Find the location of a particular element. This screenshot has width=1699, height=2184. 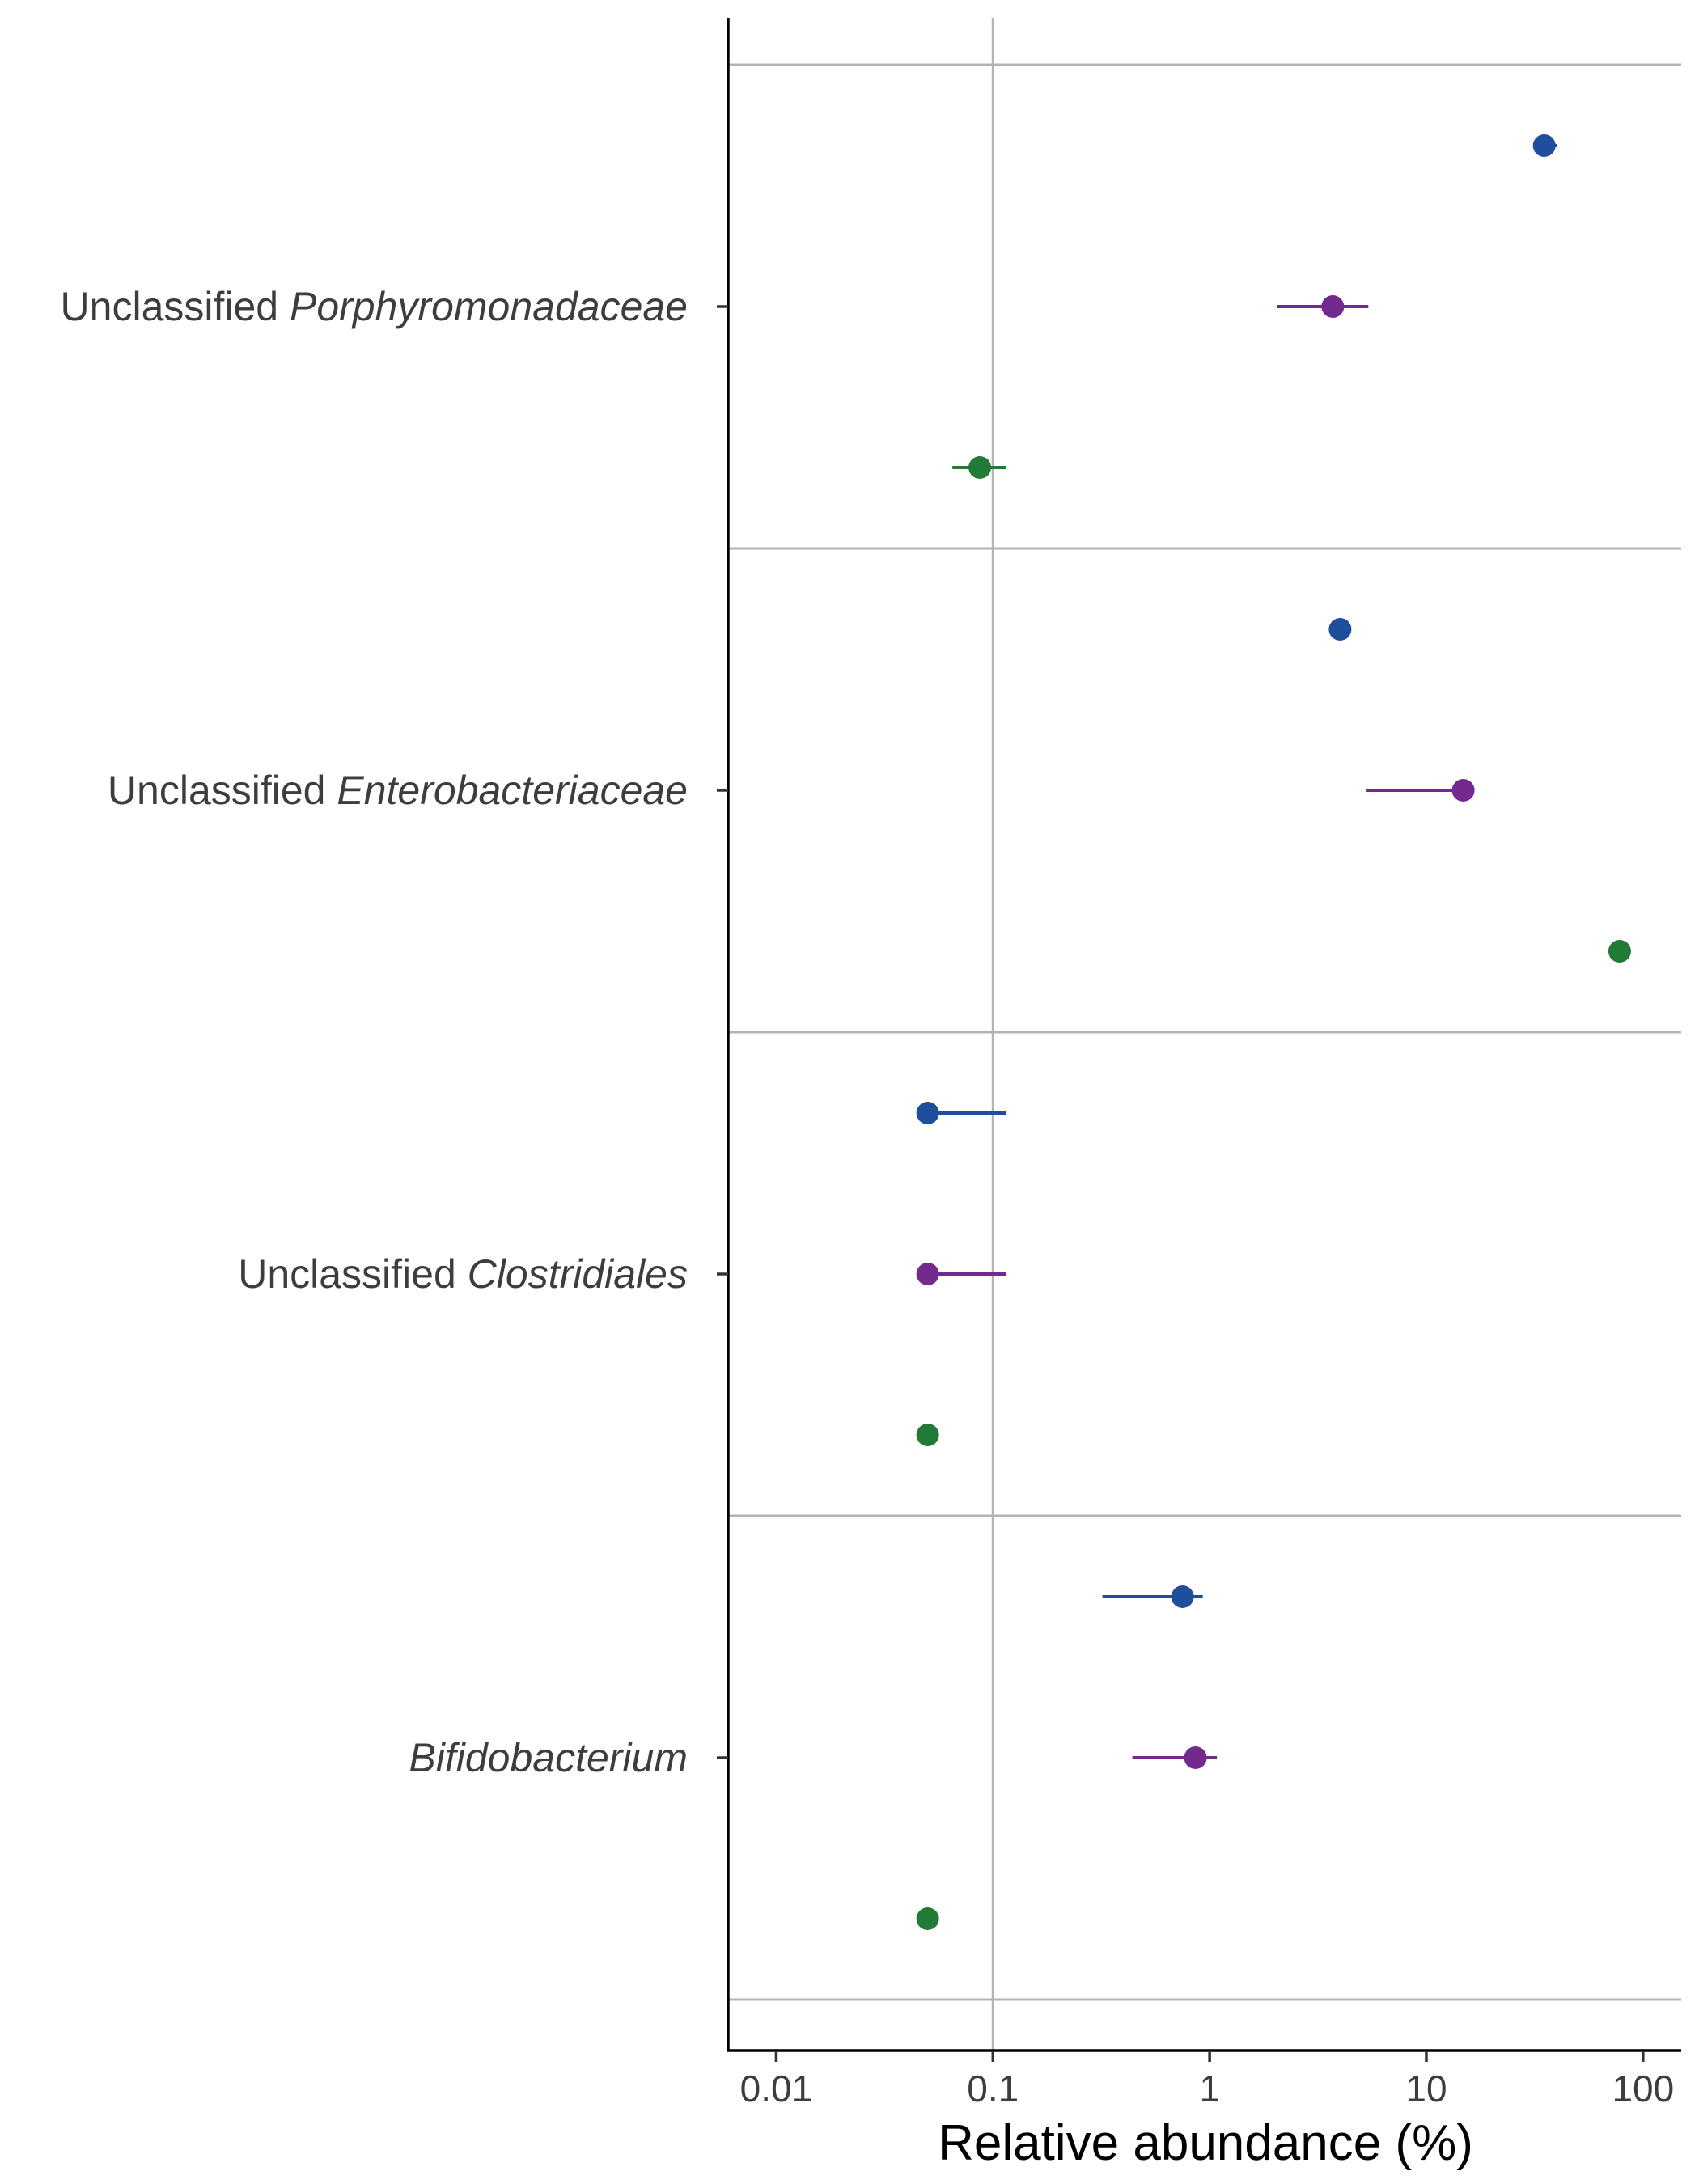

category-taxon: Clostridiales is located at coordinates (578, 1274).